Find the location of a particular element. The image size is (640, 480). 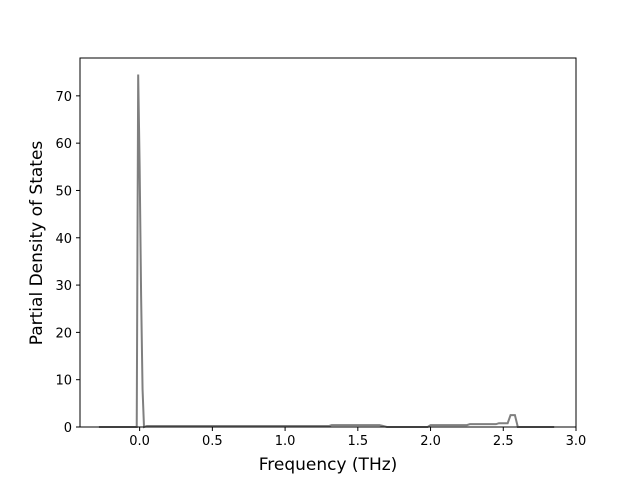

y-tick-label: 20 is located at coordinates (63, 333).